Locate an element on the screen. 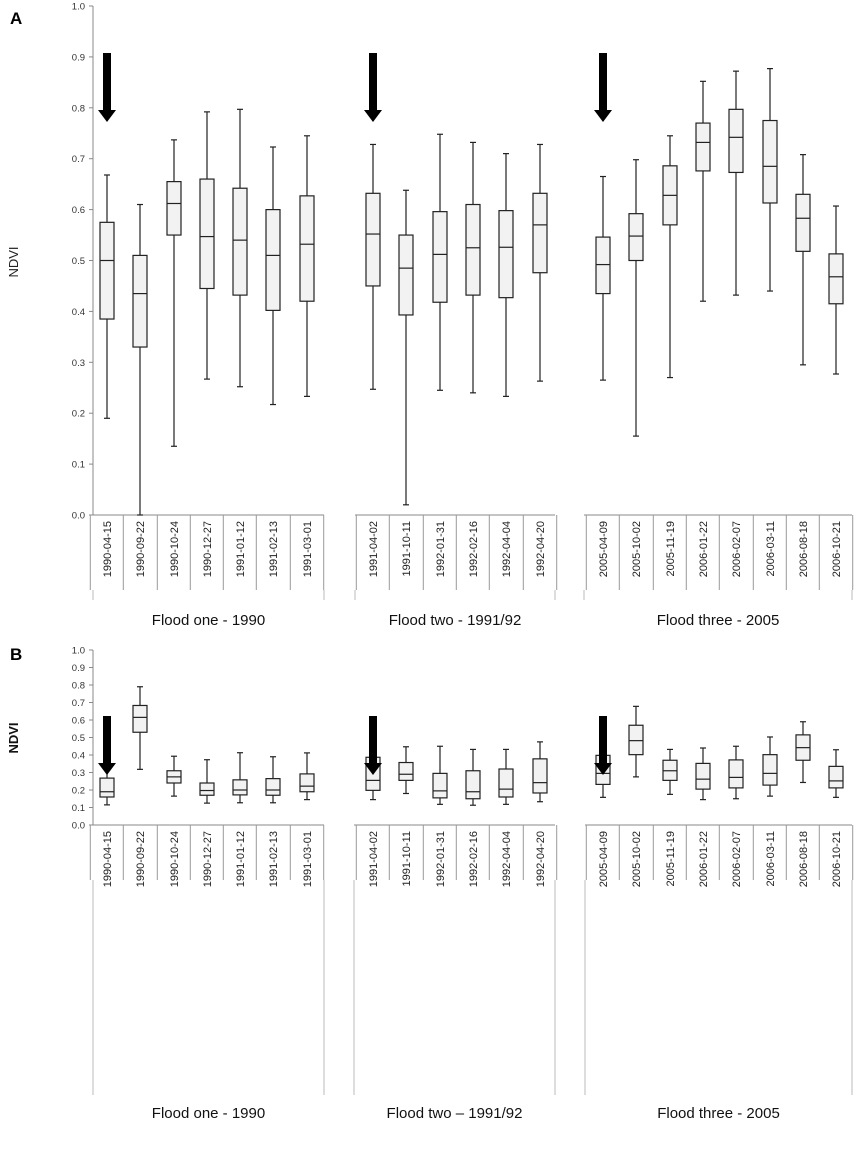 The image size is (865, 1167). y-tick-label: 0.0 is located at coordinates (78, 516).